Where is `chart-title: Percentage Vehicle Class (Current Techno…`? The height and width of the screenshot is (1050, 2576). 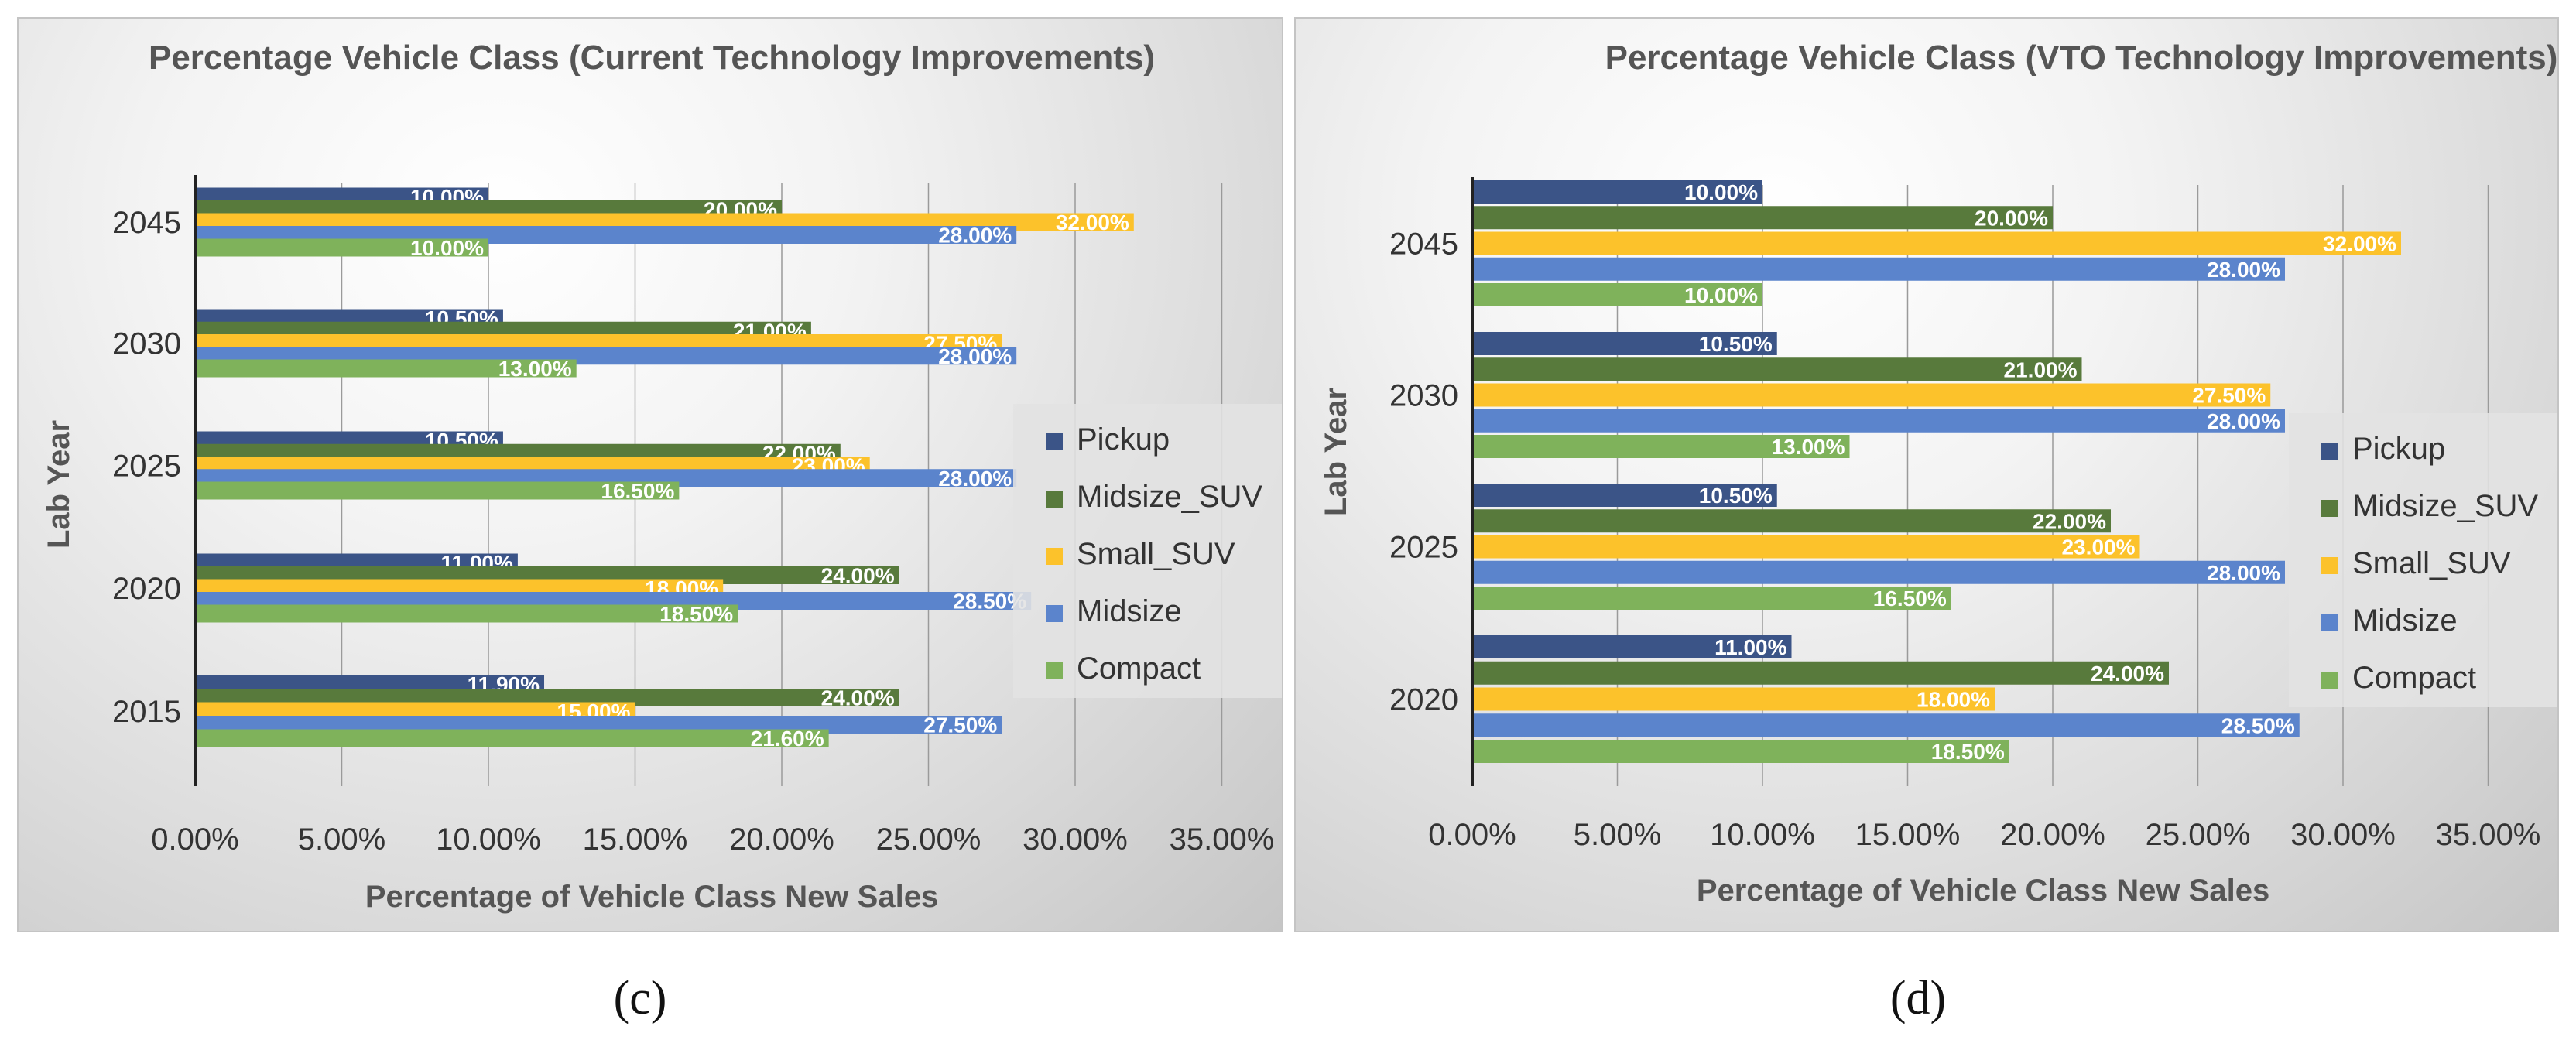
chart-title: Percentage Vehicle Class (Current Techno… is located at coordinates (652, 58).